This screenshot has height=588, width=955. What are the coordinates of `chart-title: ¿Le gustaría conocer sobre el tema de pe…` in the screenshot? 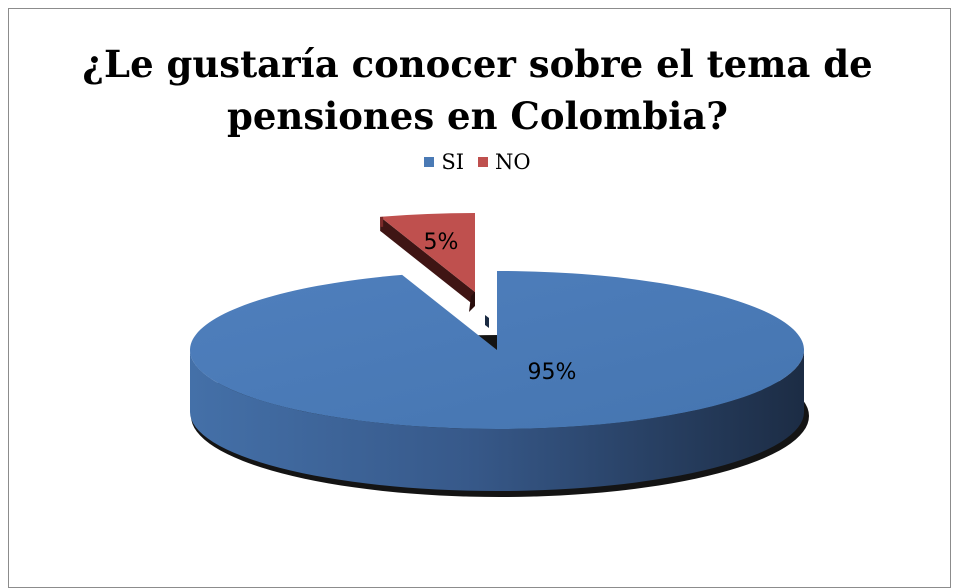 It's located at (477, 90).